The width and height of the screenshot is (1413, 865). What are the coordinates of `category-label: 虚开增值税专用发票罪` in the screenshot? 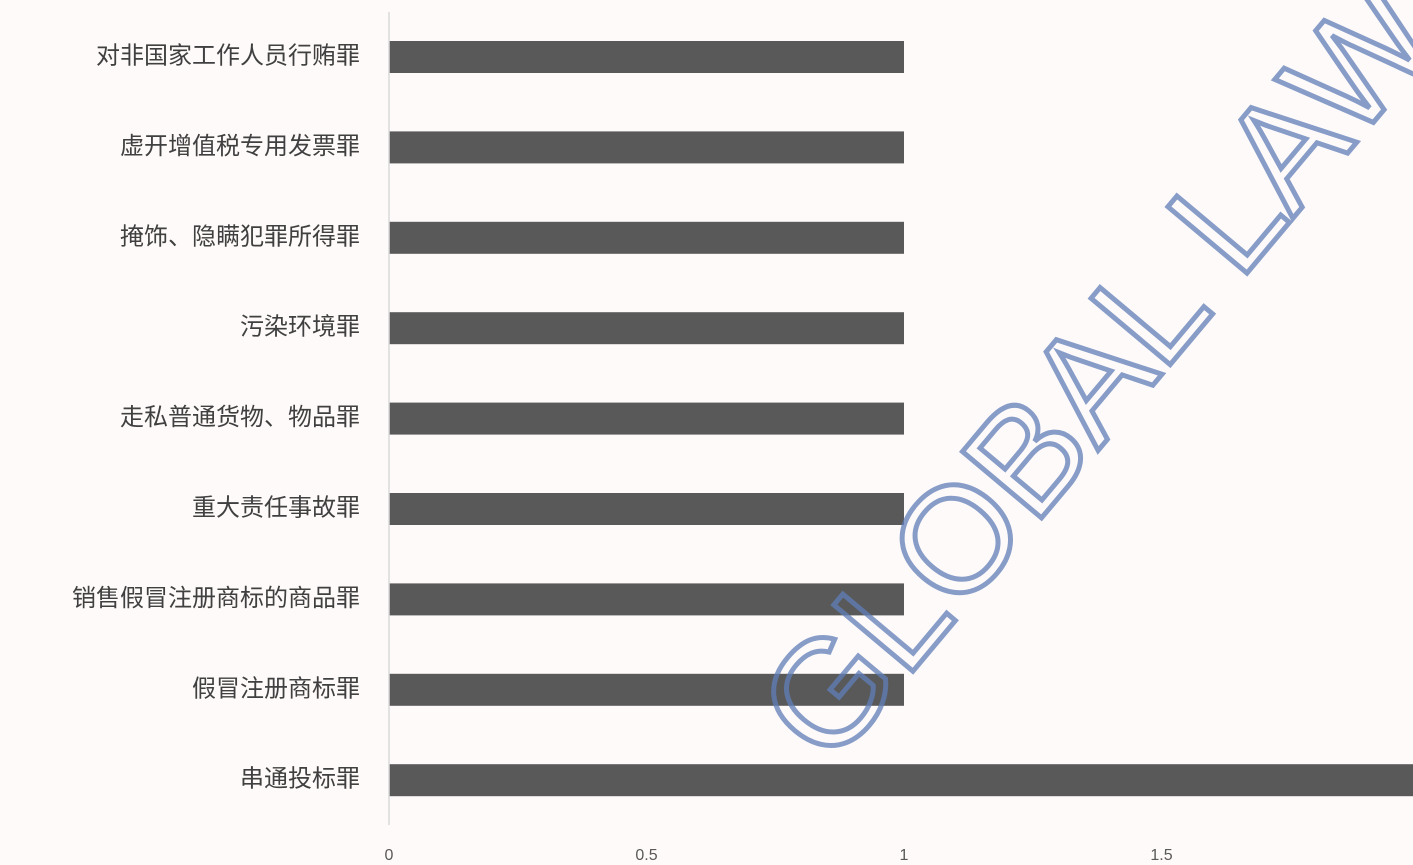 It's located at (240, 146).